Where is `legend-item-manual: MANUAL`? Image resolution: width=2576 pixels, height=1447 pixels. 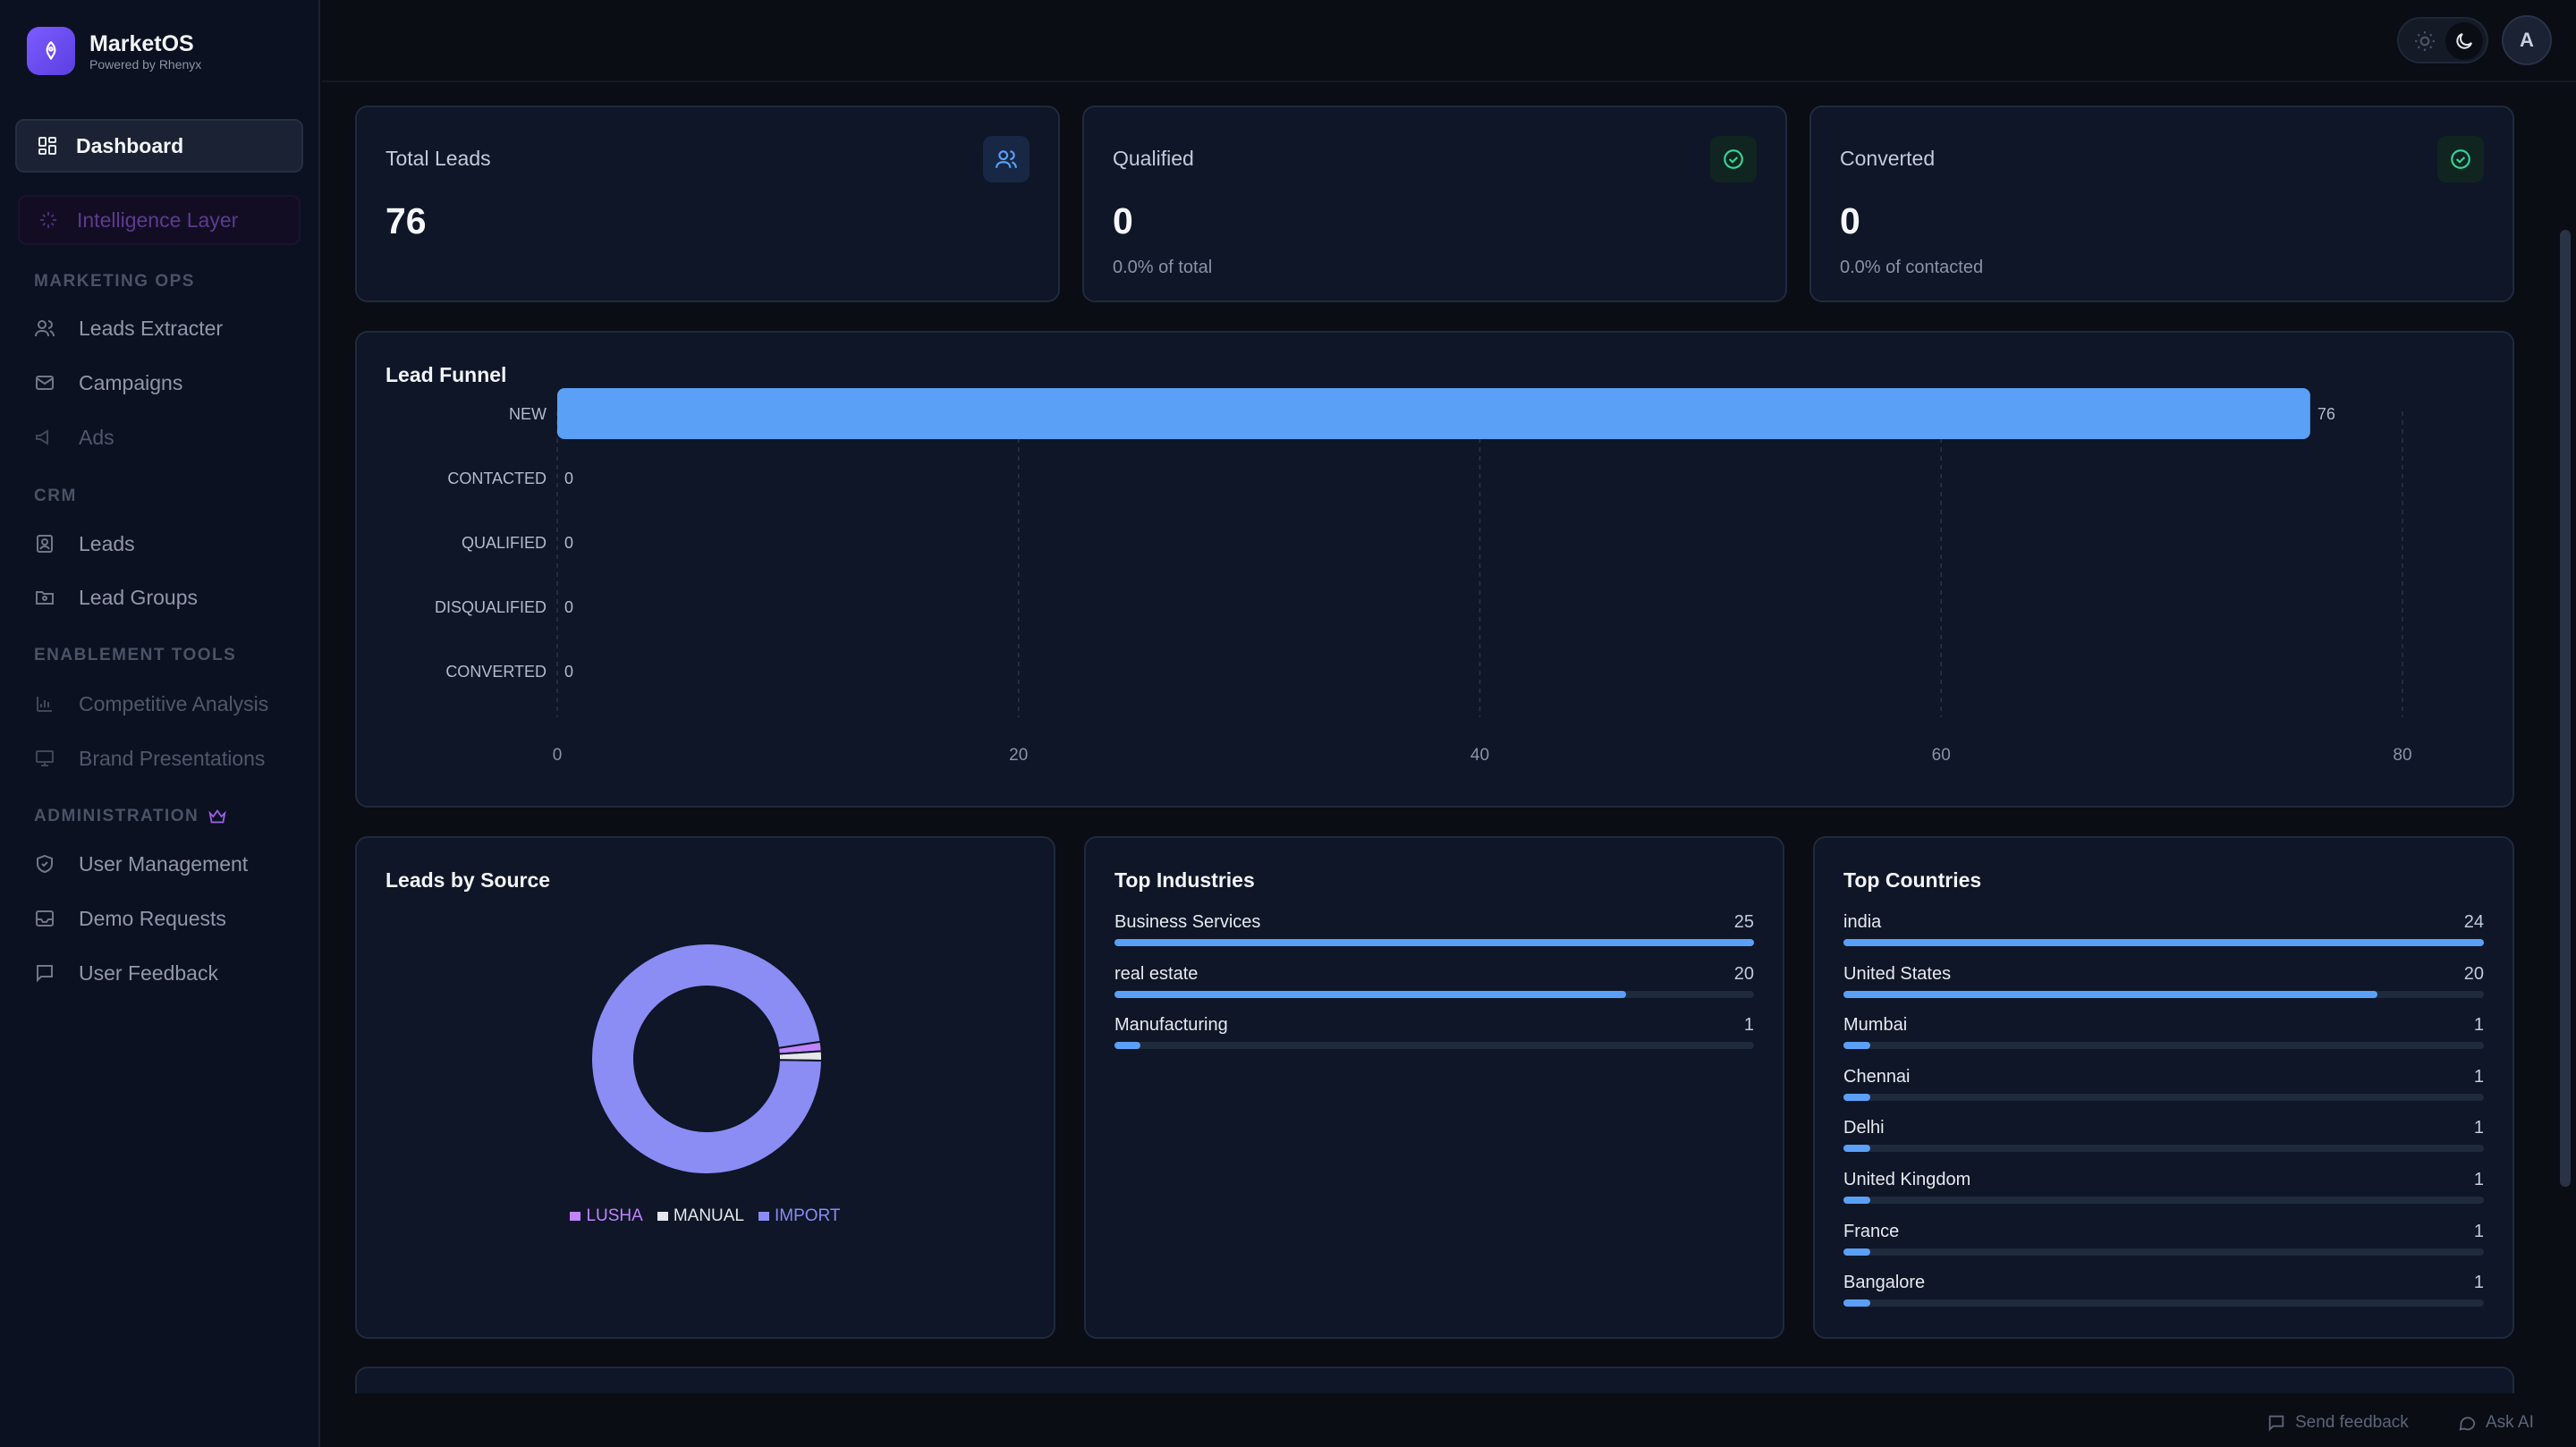
legend-item-manual: MANUAL is located at coordinates (700, 1216).